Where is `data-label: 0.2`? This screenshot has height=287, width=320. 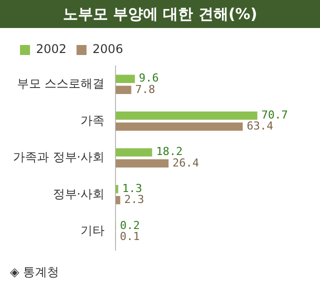 data-label: 0.2 is located at coordinates (130, 225).